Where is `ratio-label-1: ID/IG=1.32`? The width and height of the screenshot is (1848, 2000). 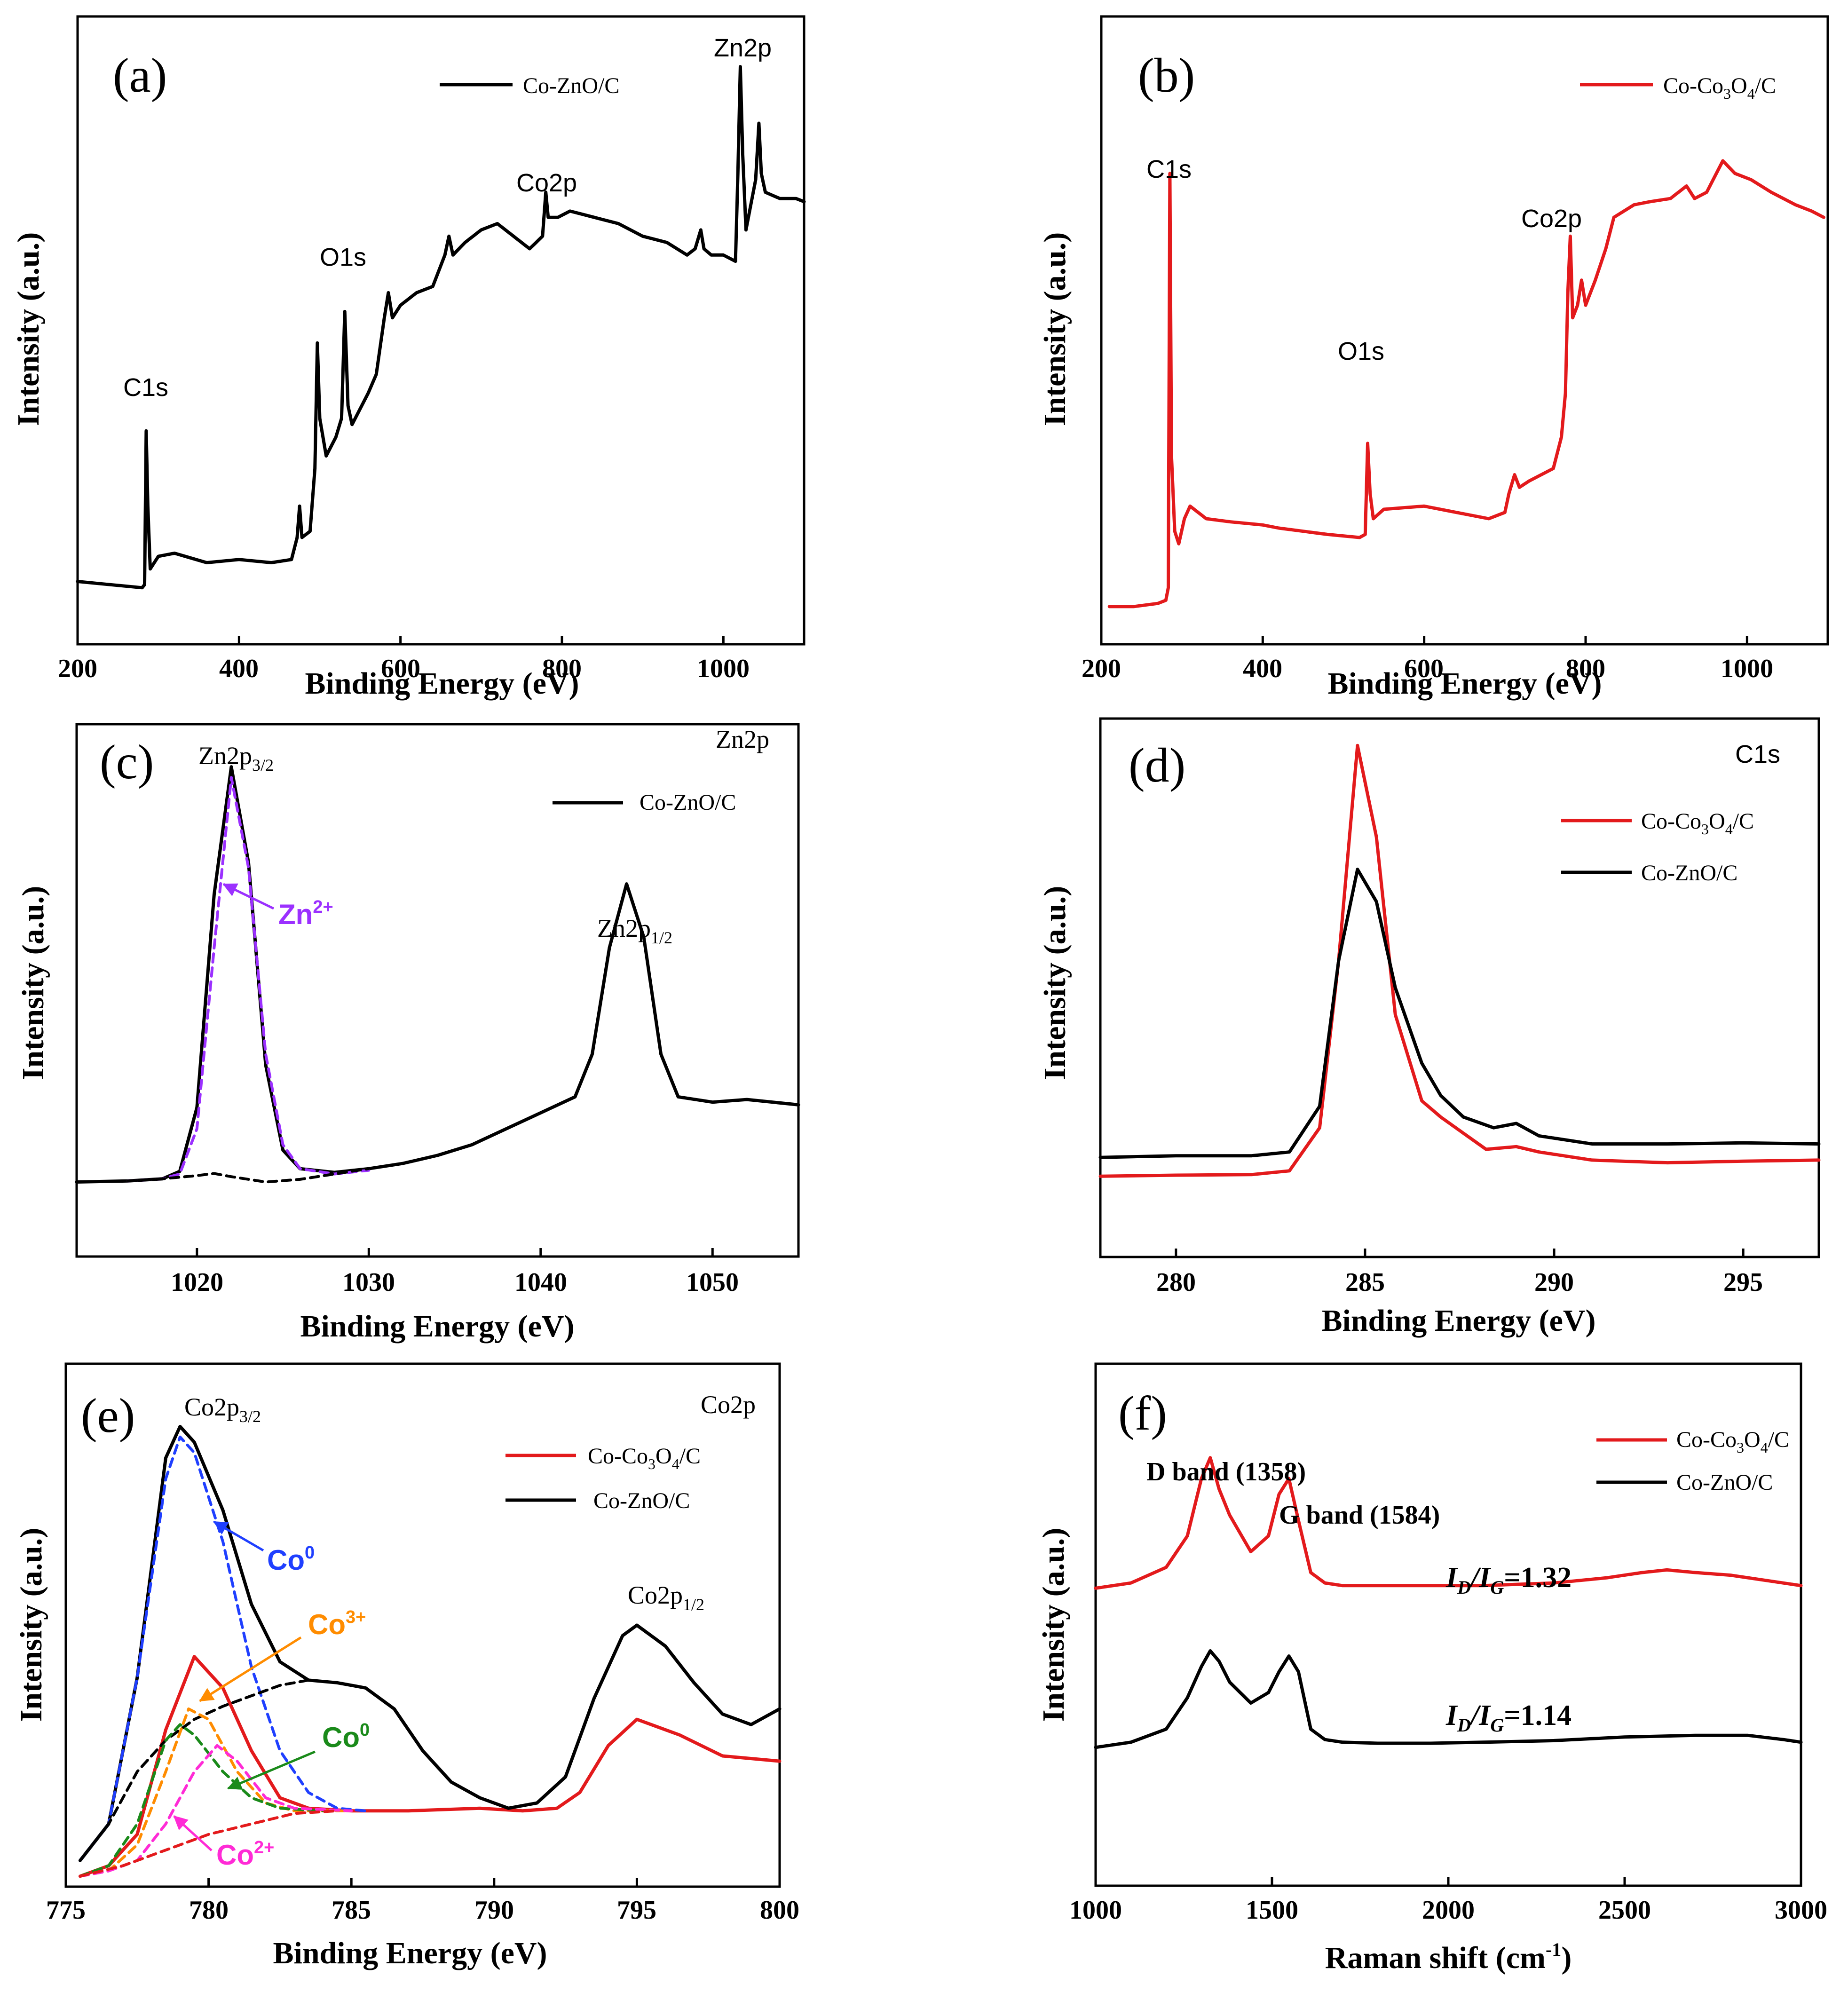
ratio-label-1: ID/IG=1.32 is located at coordinates (1508, 1580).